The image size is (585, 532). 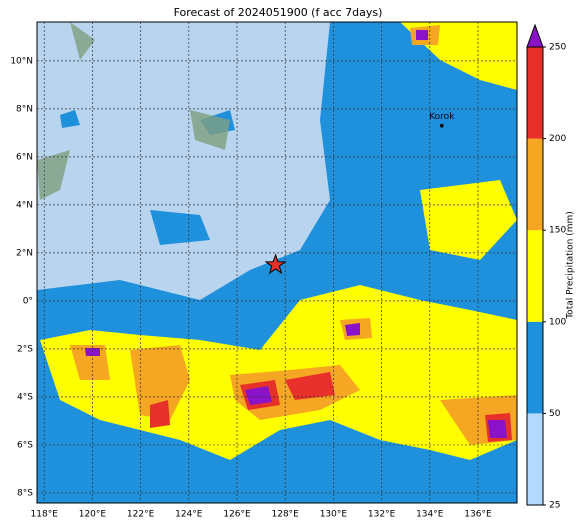 I want to click on lat-tick-label: 8°S, so click(x=25, y=493).